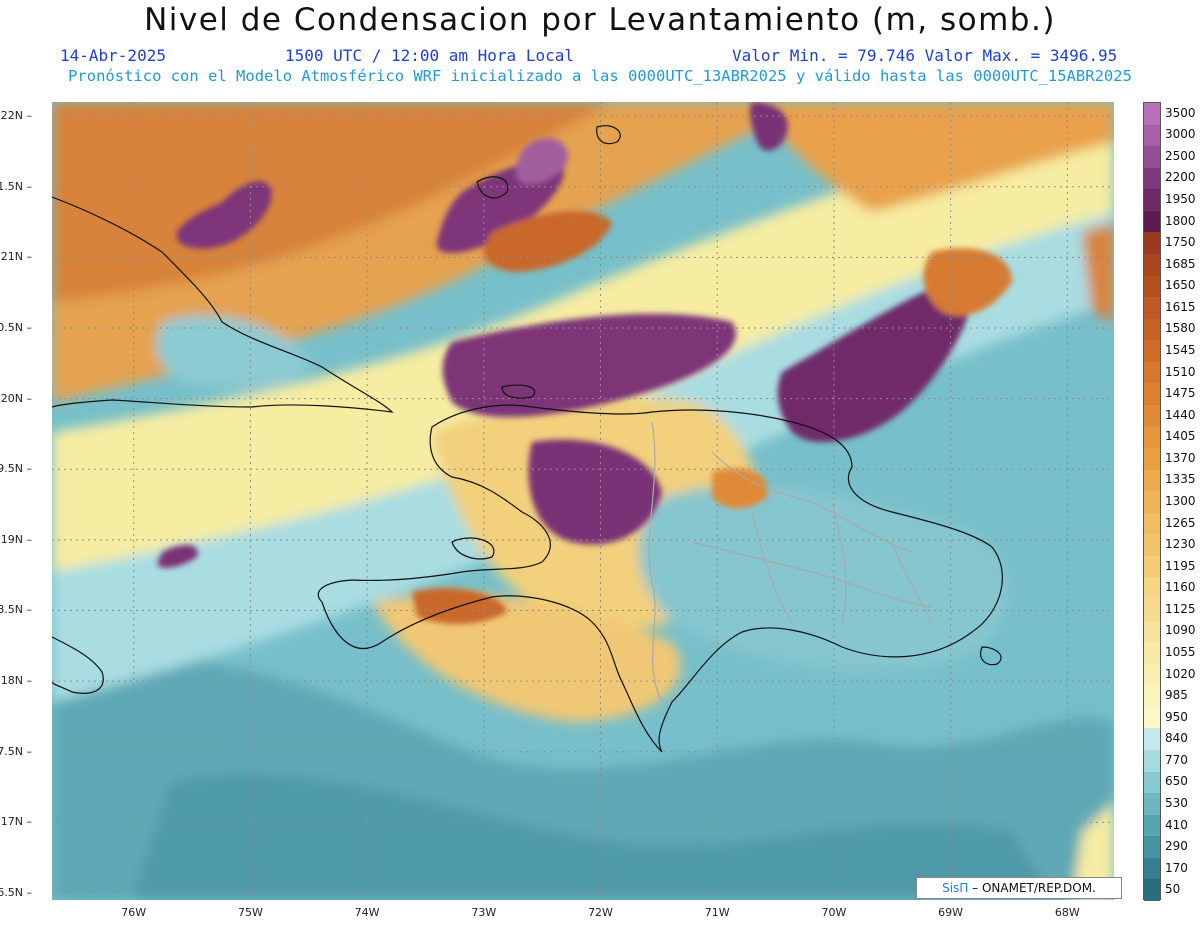 The width and height of the screenshot is (1200, 927). What do you see at coordinates (16, 681) in the screenshot?
I see `lat-label: 18N –` at bounding box center [16, 681].